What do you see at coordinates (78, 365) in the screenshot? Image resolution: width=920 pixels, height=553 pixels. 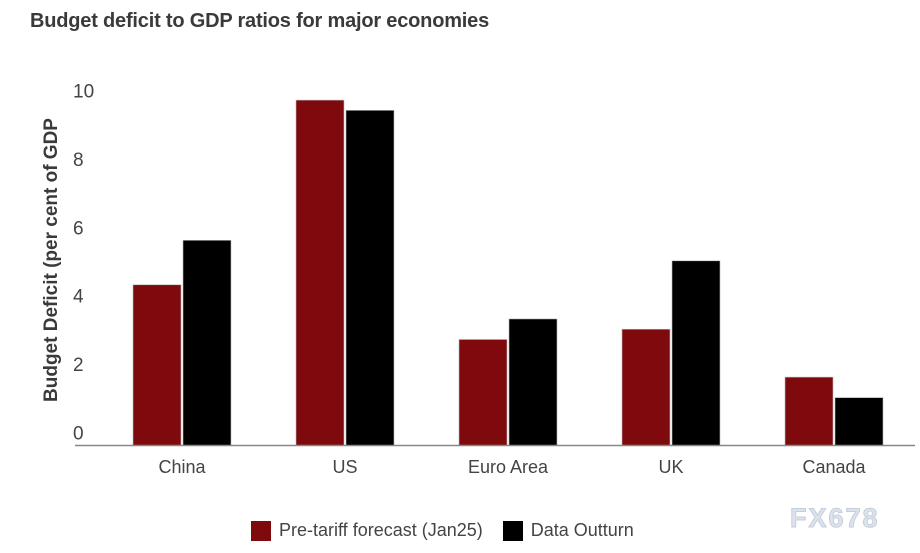 I see `y-tick-label: 2` at bounding box center [78, 365].